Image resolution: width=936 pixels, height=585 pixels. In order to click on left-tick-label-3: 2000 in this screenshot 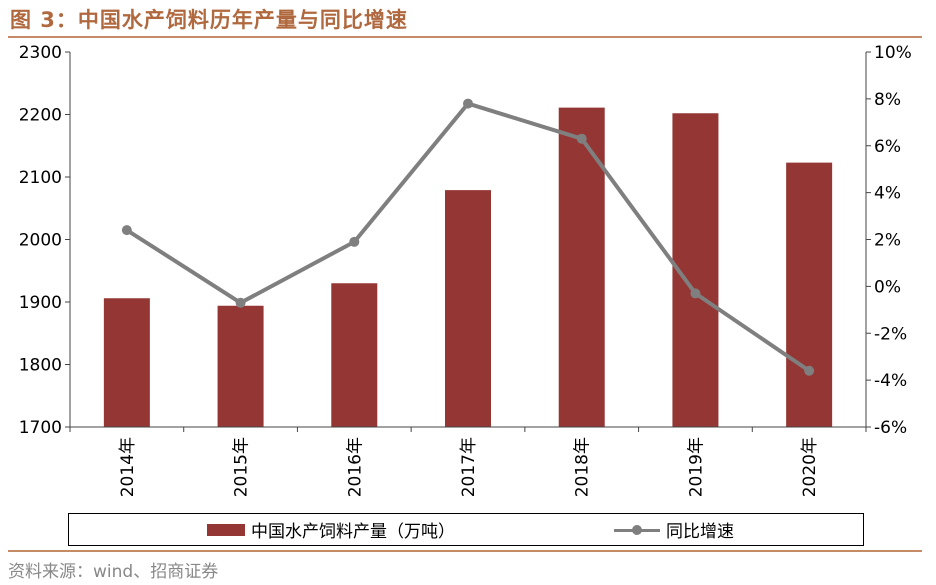, I will do `click(40, 241)`.